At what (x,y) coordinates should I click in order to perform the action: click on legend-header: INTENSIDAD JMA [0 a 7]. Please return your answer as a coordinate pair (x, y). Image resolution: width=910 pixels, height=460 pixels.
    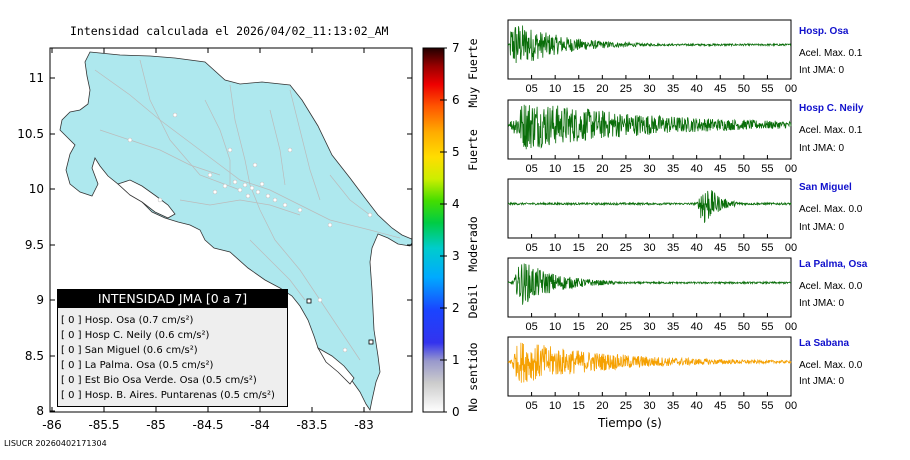
    Looking at the image, I should click on (172, 298).